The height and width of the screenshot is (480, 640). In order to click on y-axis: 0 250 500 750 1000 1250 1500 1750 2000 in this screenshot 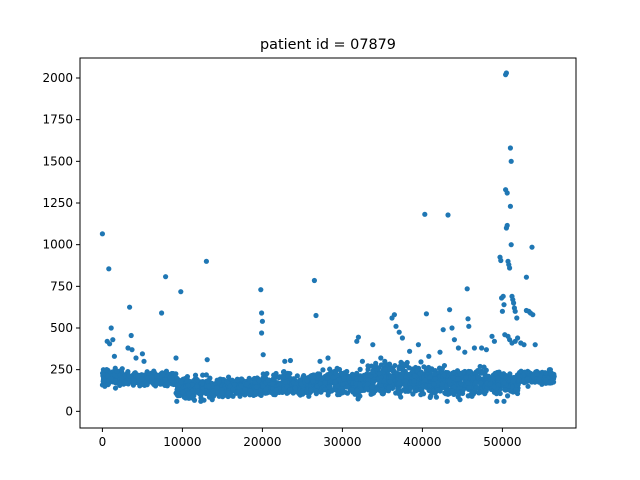, I will do `click(61, 244)`.